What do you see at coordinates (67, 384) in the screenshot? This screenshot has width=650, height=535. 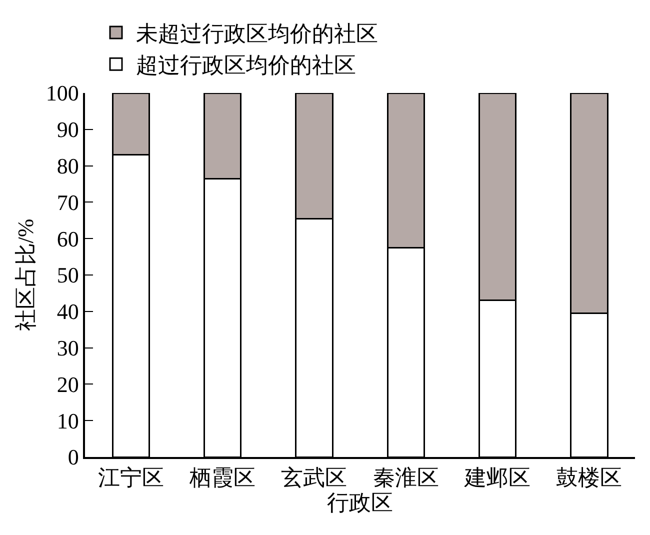 I see `y-tick-label: 20` at bounding box center [67, 384].